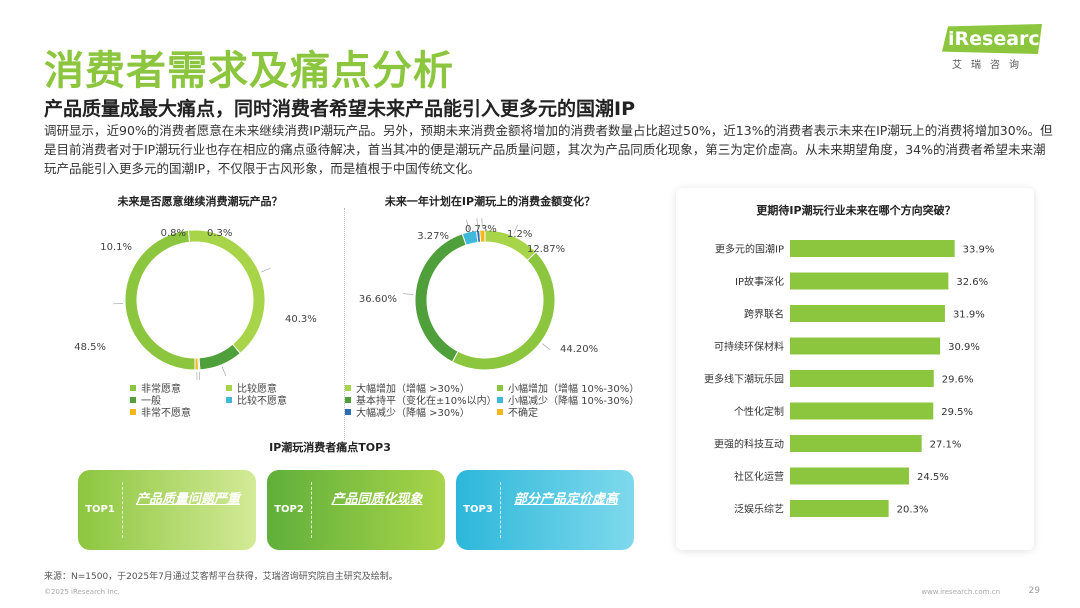  What do you see at coordinates (301, 319) in the screenshot?
I see `donut-value-label: 40.3%` at bounding box center [301, 319].